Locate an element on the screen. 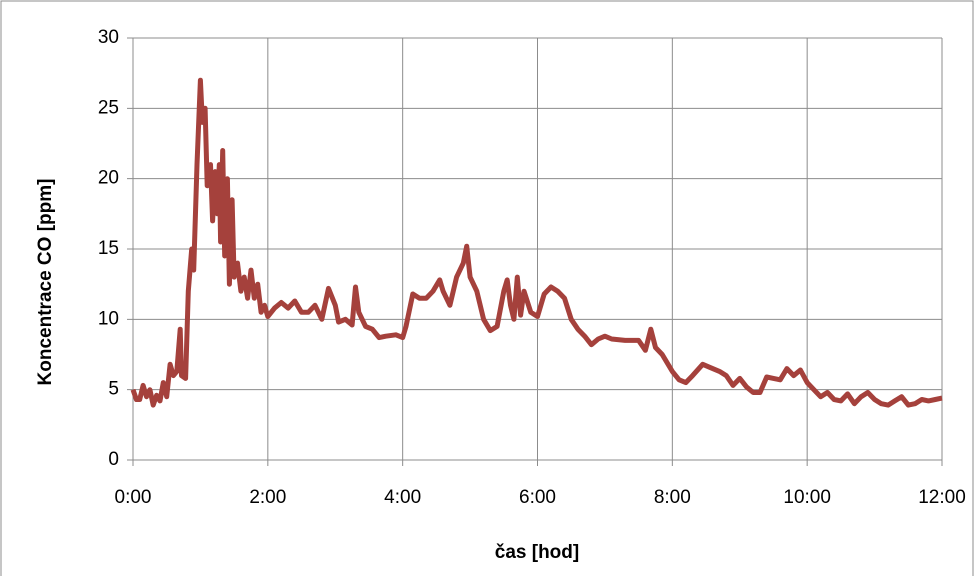 The height and width of the screenshot is (576, 975). y-tick-label: 10 is located at coordinates (108, 318).